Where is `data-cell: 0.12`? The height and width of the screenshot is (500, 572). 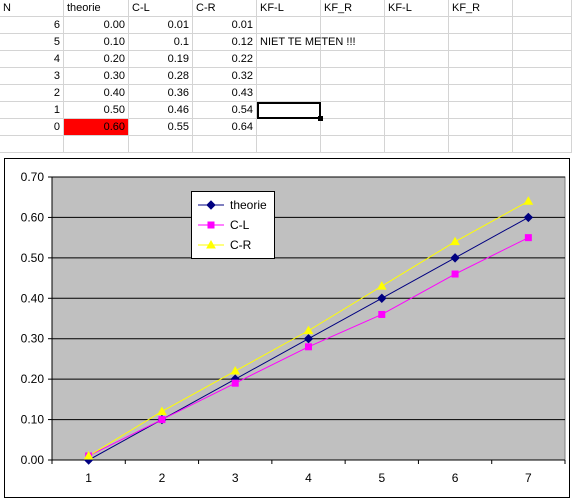 data-cell: 0.12 is located at coordinates (225, 42).